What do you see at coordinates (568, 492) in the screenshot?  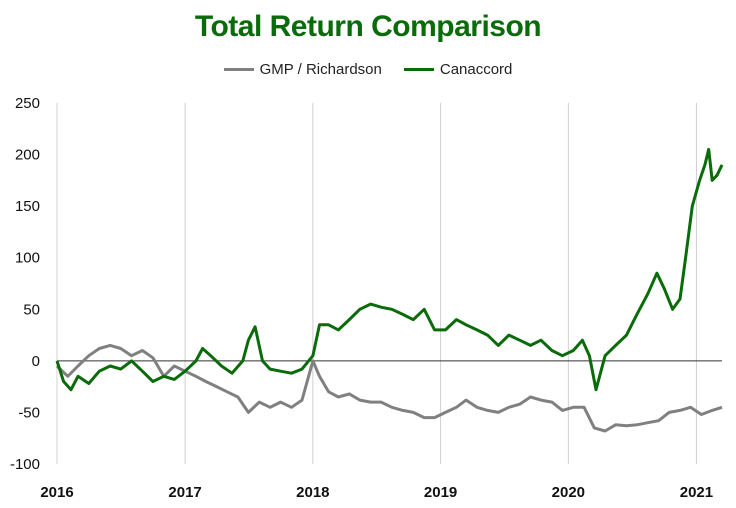 I see `x-tick-label-2020: 2020` at bounding box center [568, 492].